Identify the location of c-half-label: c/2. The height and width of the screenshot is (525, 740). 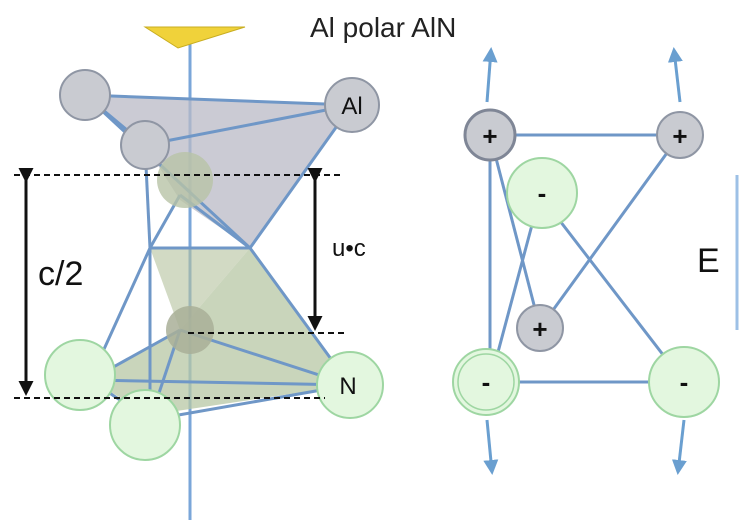
(60, 274).